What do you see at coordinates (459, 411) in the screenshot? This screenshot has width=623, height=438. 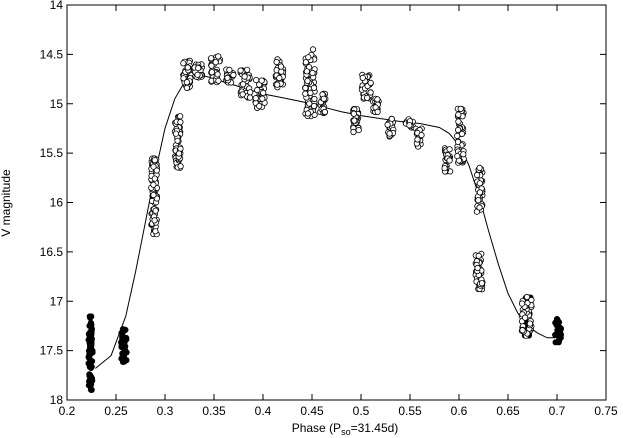 I see `x-tick-label: 0.6` at bounding box center [459, 411].